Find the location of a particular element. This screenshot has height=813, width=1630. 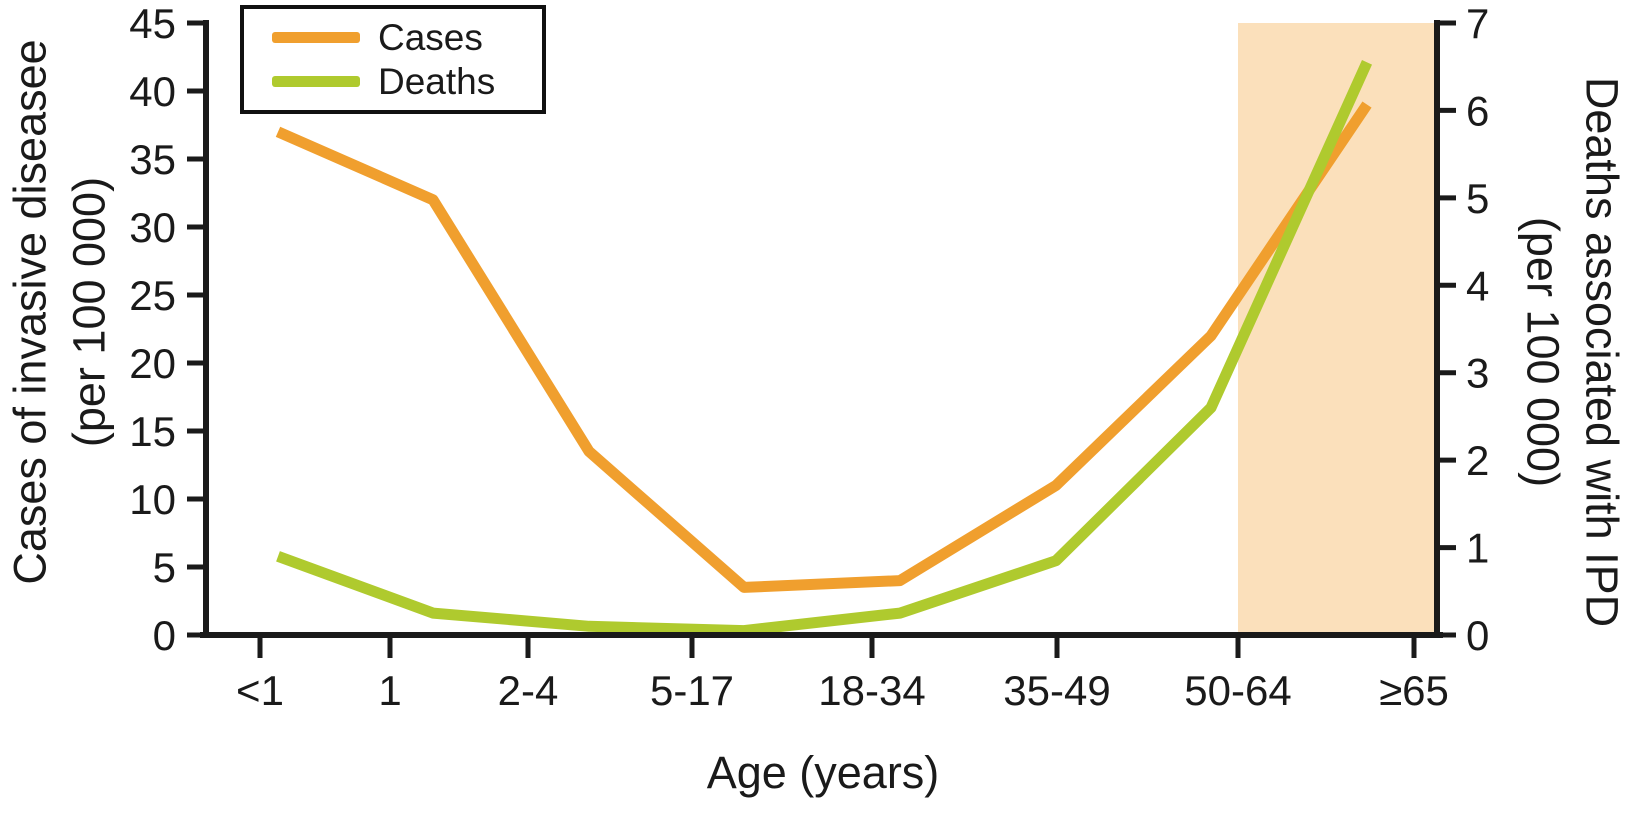

right-axis-tick-label: 2 is located at coordinates (1477, 460).